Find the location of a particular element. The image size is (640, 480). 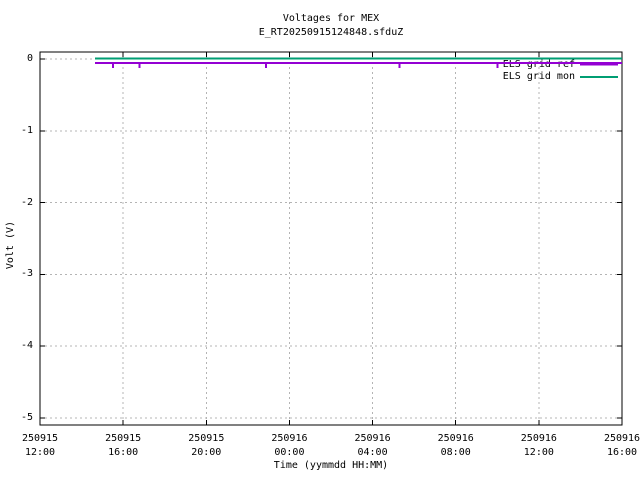

y-axis-label: Volt (V) is located at coordinates (10, 245).